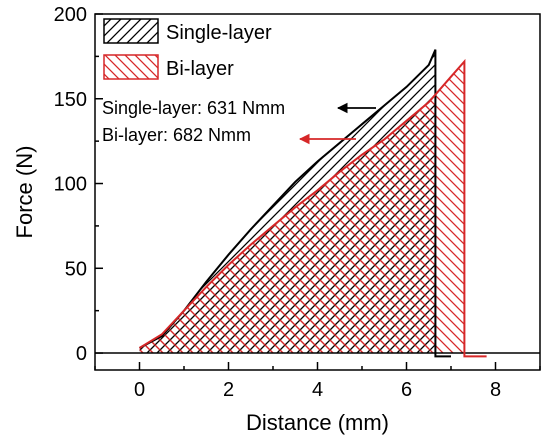 Image resolution: width=550 pixels, height=441 pixels. Describe the element at coordinates (70, 15) in the screenshot. I see `y-tick-label: 200` at that location.